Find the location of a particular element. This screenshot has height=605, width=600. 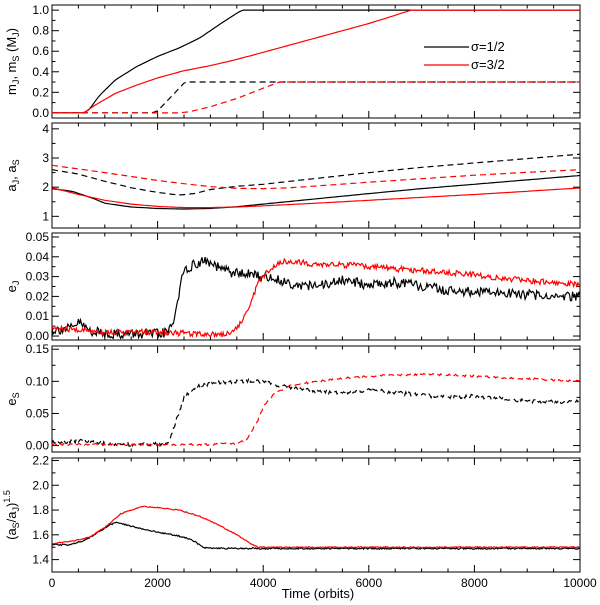

y-tick-label: 1 is located at coordinates (45, 216).